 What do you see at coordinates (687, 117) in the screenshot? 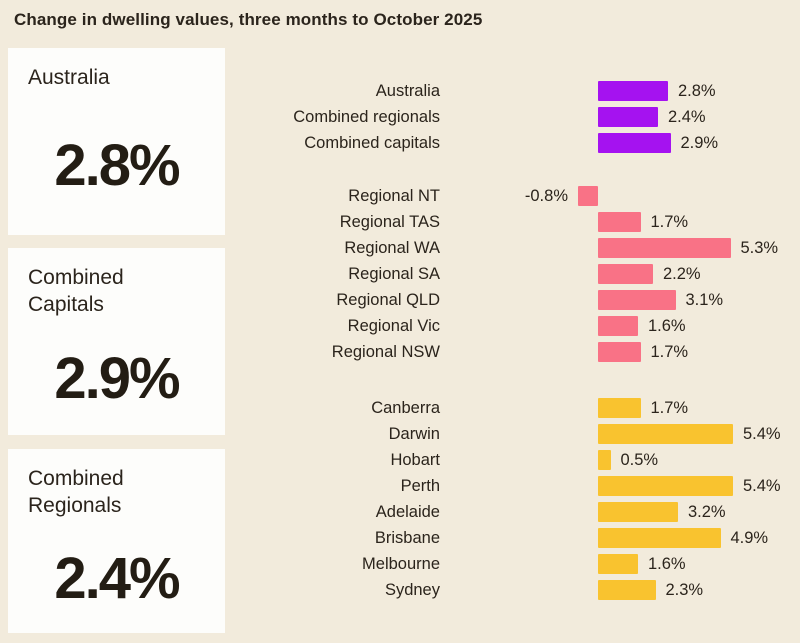
I see `value-label: 2.4%` at bounding box center [687, 117].